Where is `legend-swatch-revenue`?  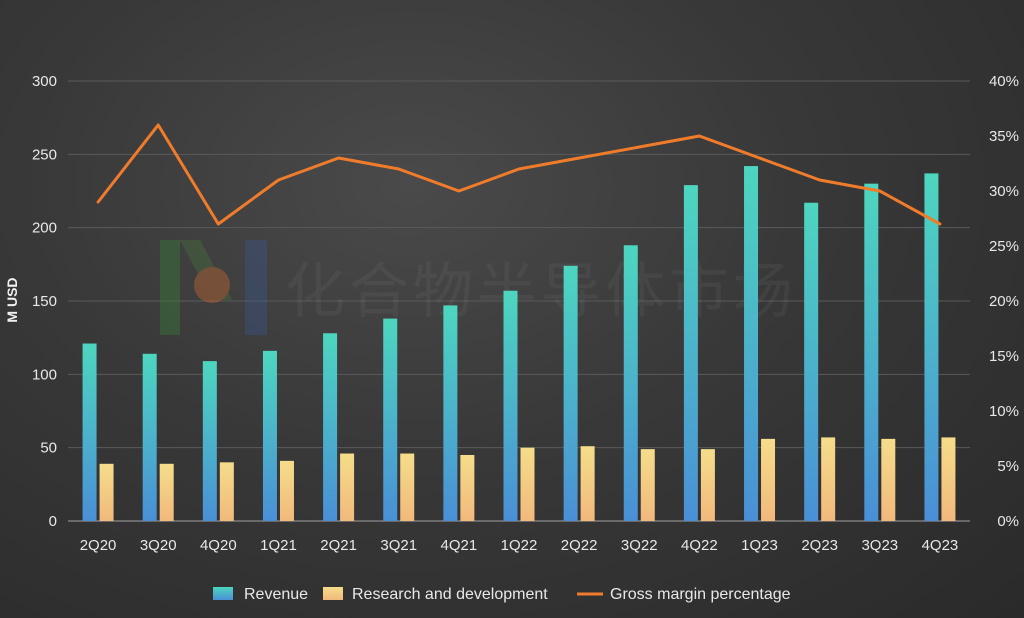
legend-swatch-revenue is located at coordinates (223, 593).